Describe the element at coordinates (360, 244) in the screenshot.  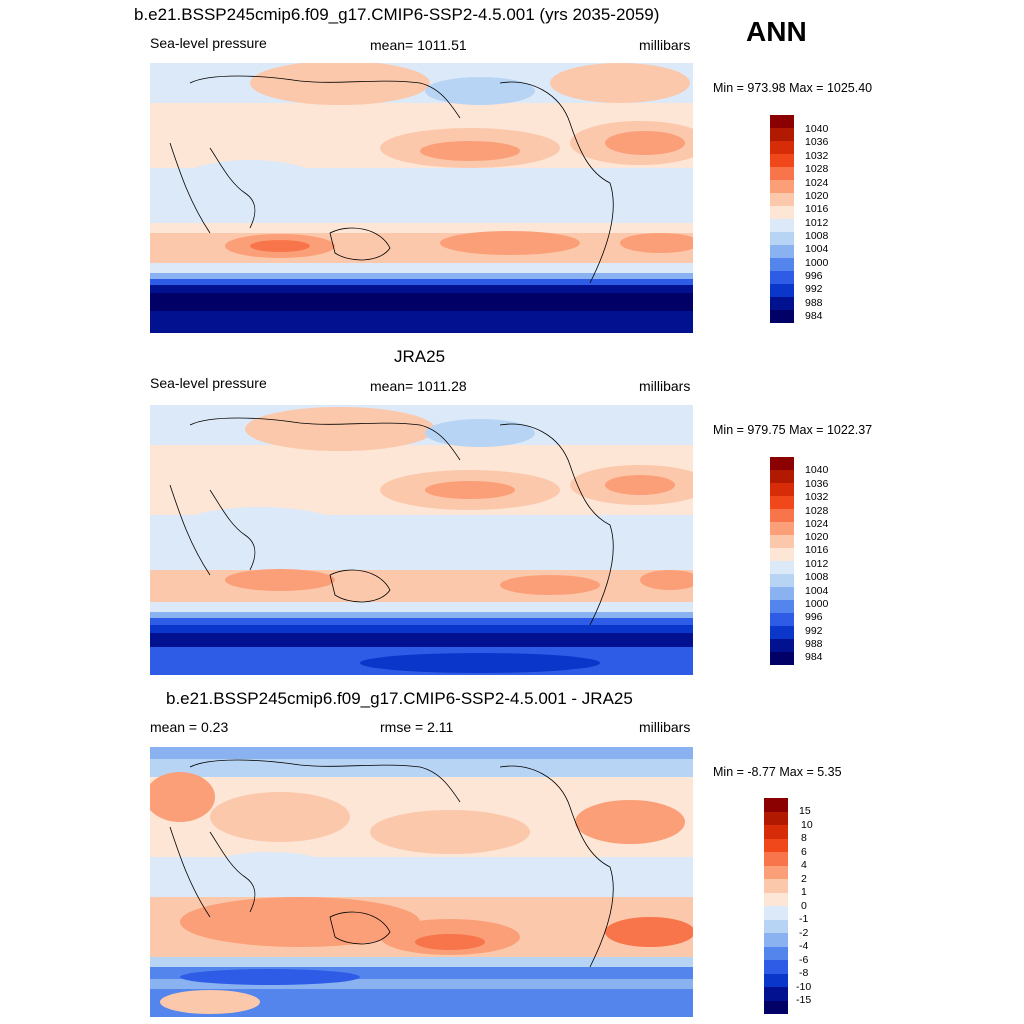
I see `panel-0-coast-australia` at that location.